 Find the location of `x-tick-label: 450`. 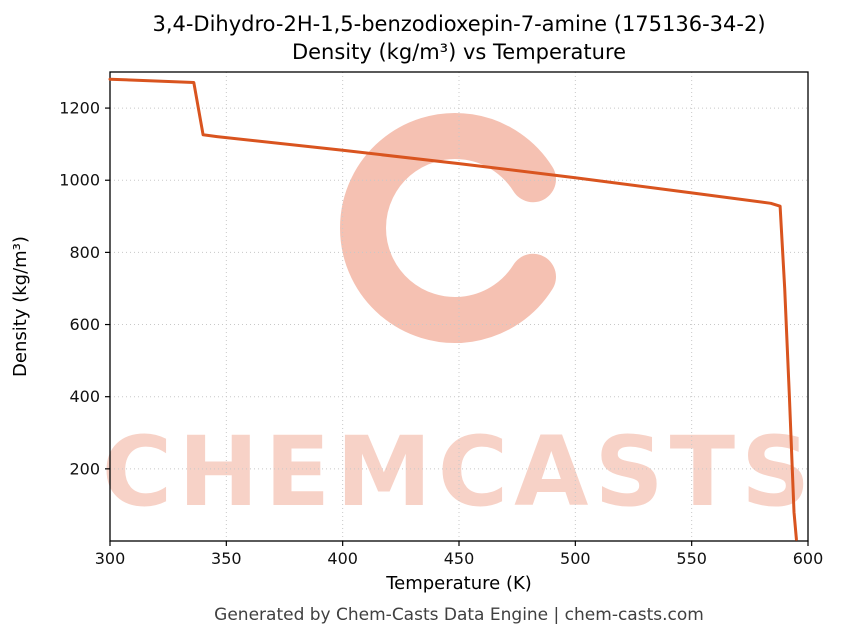

x-tick-label: 450 is located at coordinates (459, 558).